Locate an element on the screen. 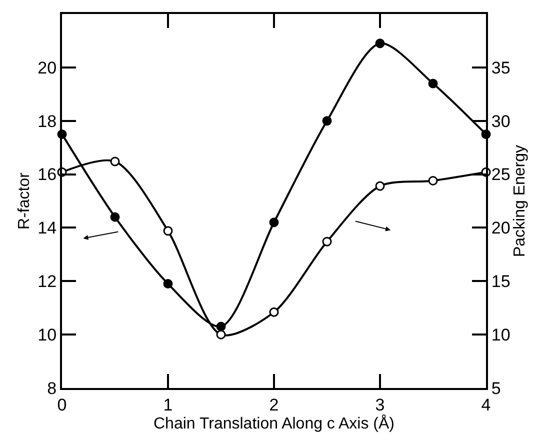  y2-tick-label: 35 is located at coordinates (500, 68).